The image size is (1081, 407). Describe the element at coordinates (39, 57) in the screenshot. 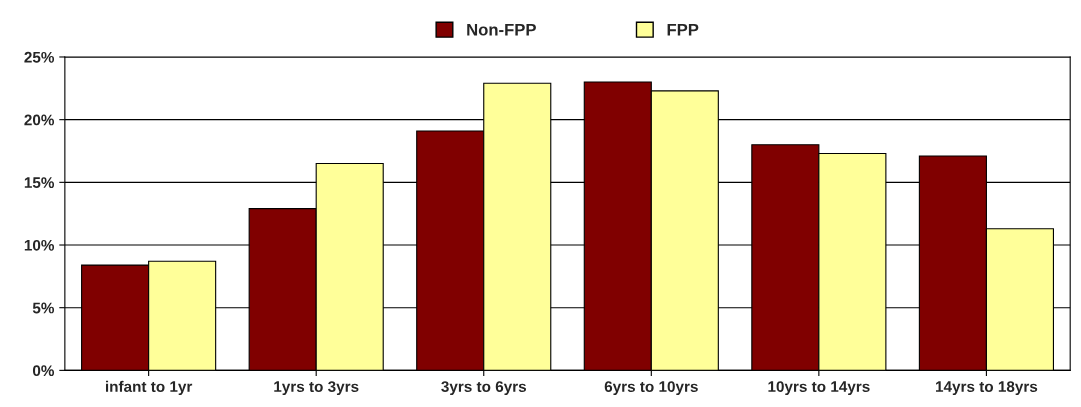

I see `y-tick-label: 25%` at that location.